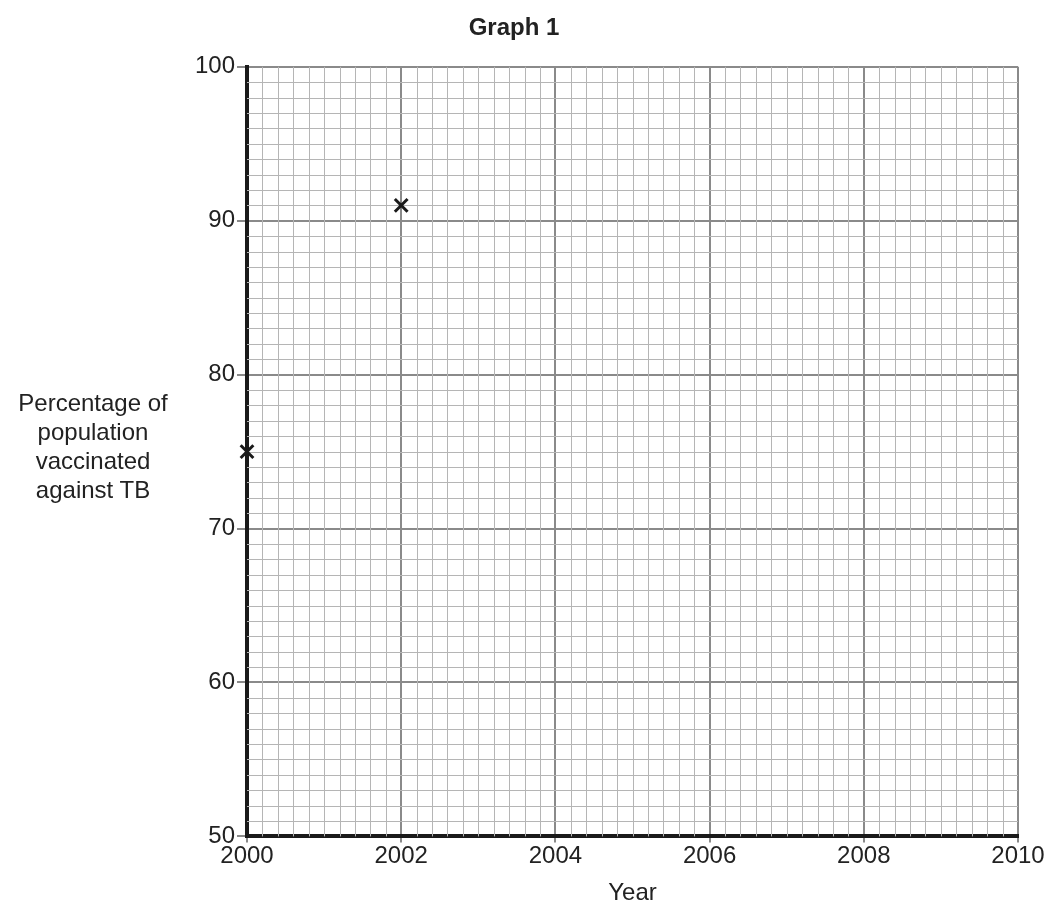 This screenshot has height=920, width=1056. I want to click on x-tick-label: 2006, so click(709, 855).